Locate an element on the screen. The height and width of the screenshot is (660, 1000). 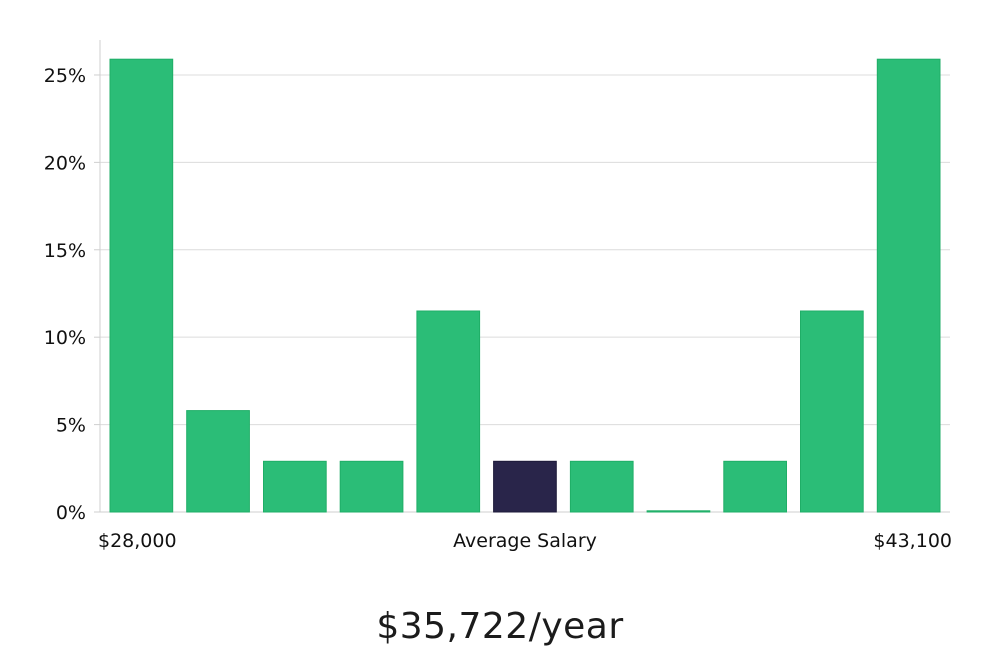
x-max-label: $43,100 is located at coordinates (912, 541).